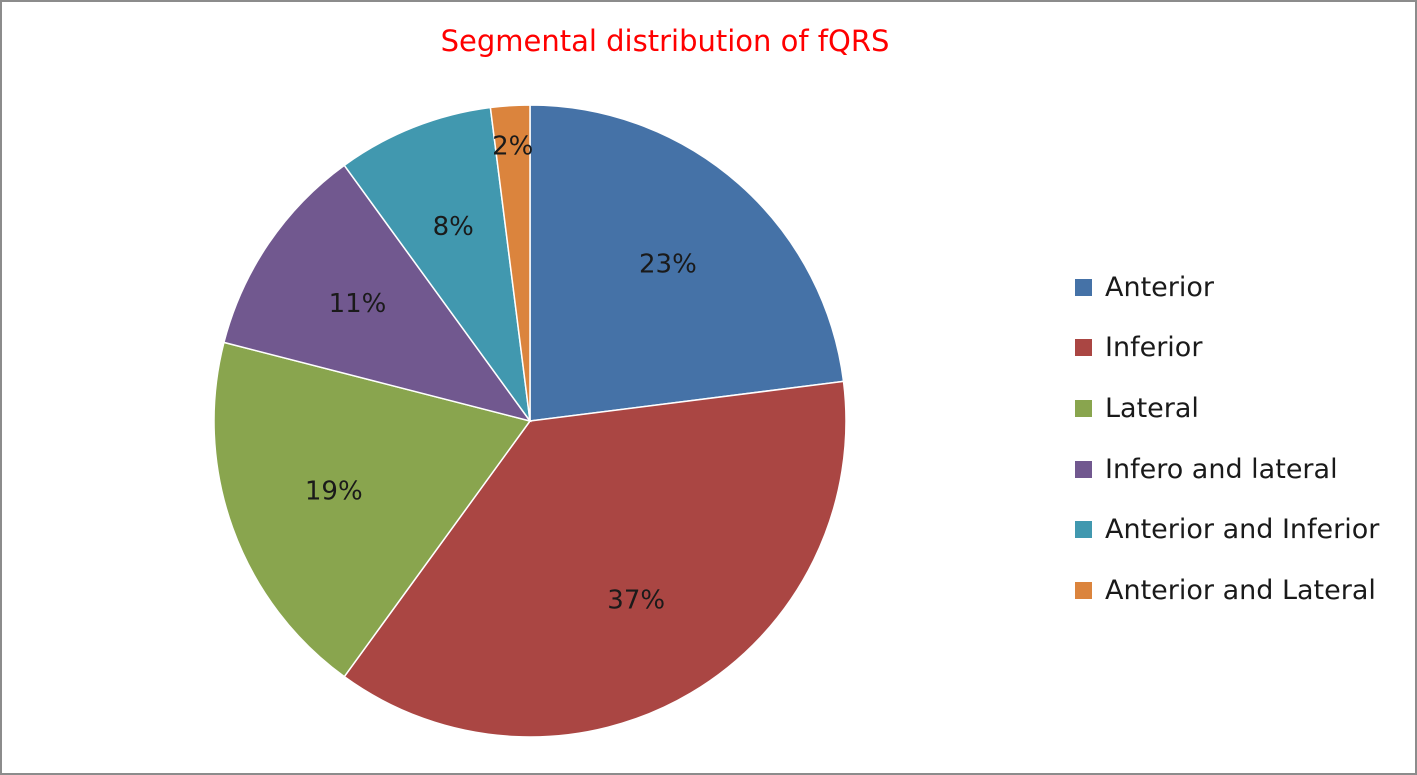 This screenshot has height=775, width=1417. I want to click on legend-swatch-lateral, so click(1083, 408).